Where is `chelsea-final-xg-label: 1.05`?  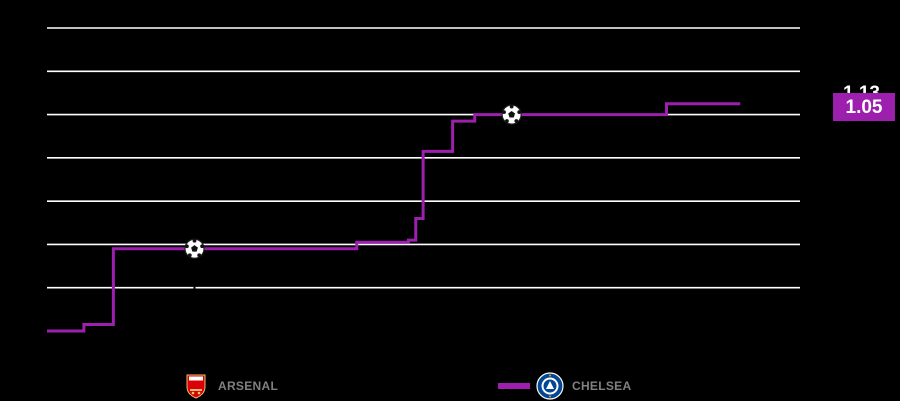 chelsea-final-xg-label: 1.05 is located at coordinates (864, 107).